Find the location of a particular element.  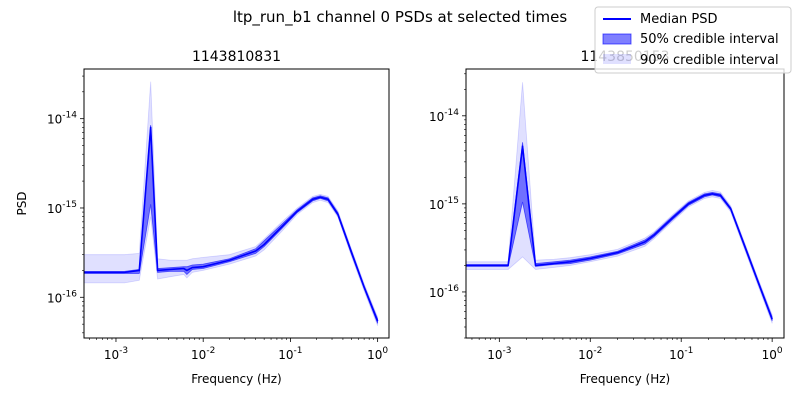

legend-frame is located at coordinates (693, 40).